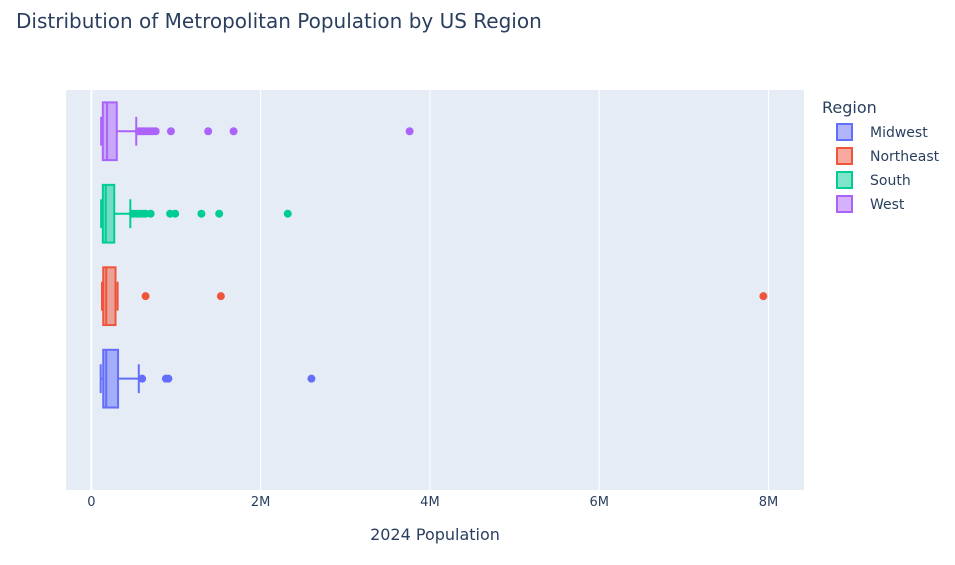  I want to click on x-tick-label-3: 6M, so click(599, 502).